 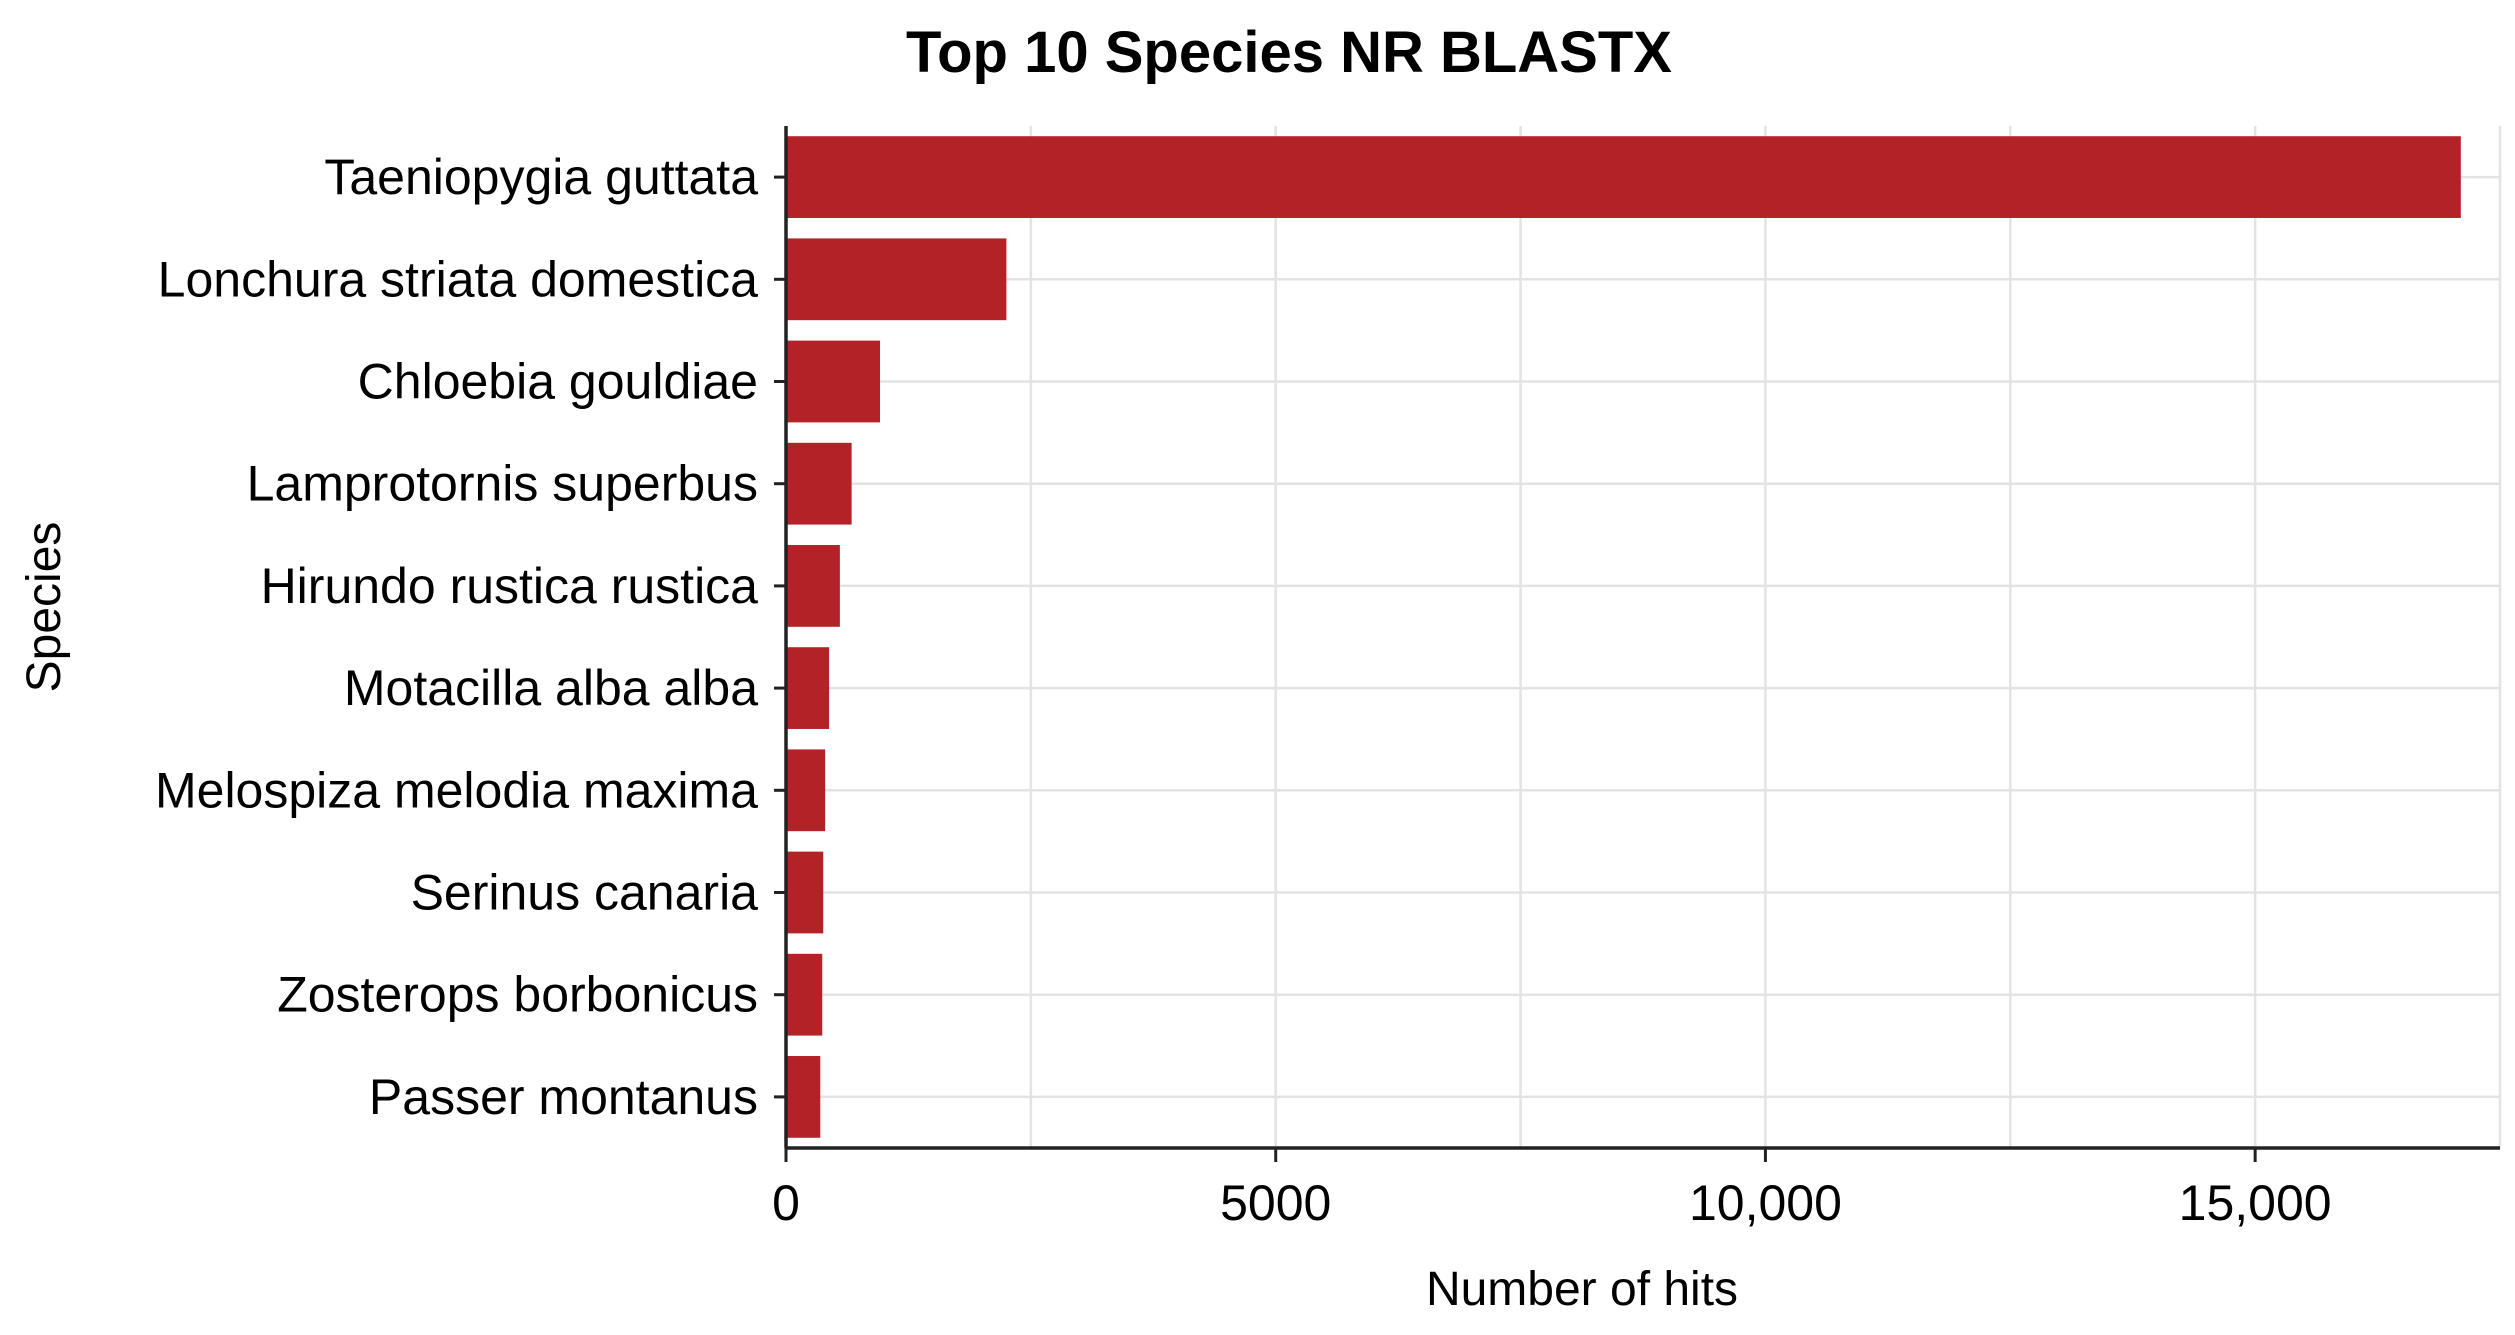 What do you see at coordinates (502, 484) in the screenshot?
I see `y-tick-label: Lamprotornis superbus` at bounding box center [502, 484].